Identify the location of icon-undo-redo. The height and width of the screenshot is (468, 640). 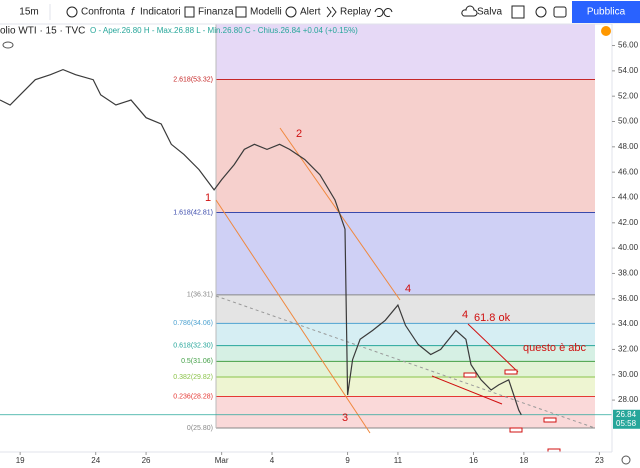
(383, 12).